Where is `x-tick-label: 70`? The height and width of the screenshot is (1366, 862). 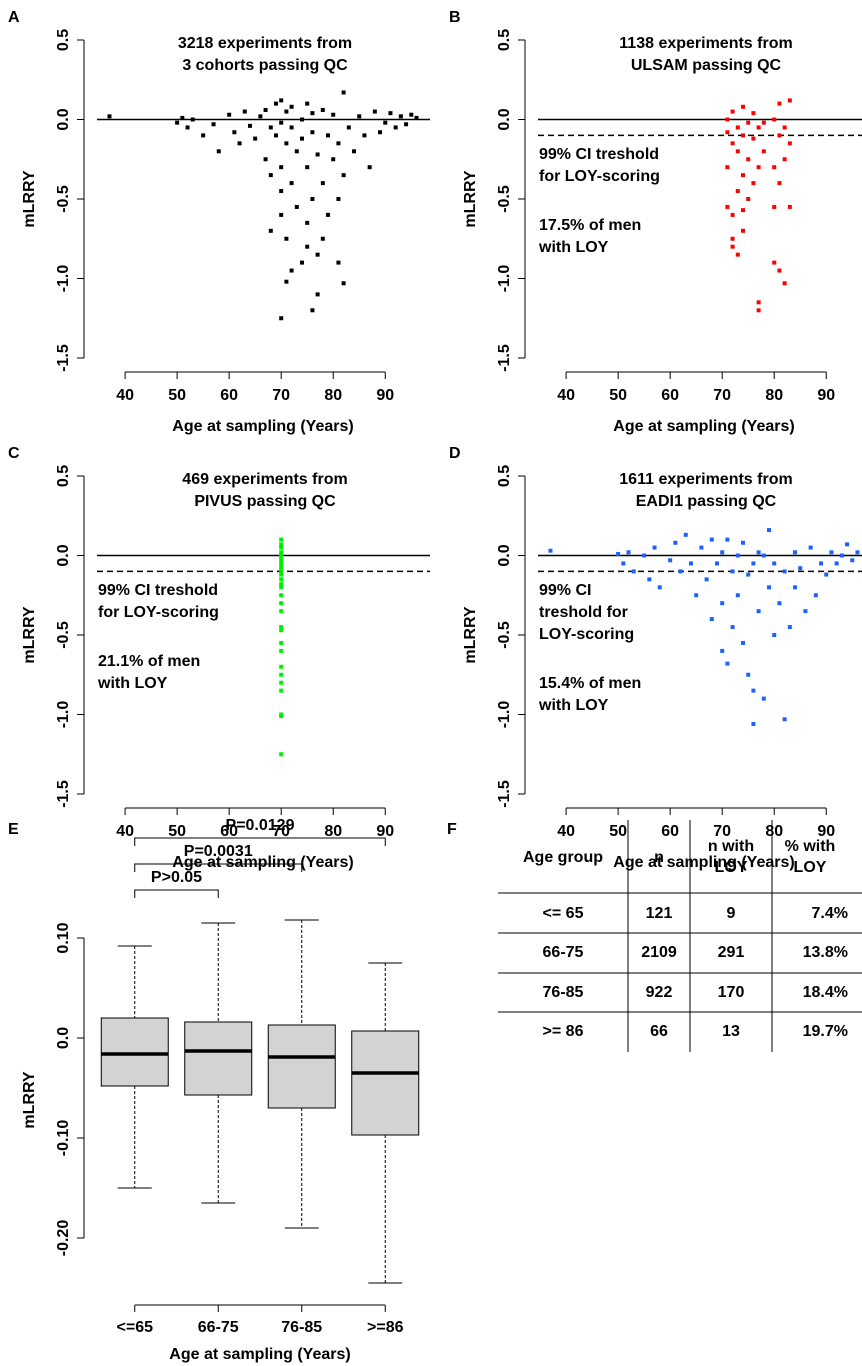
x-tick-label: 70 is located at coordinates (281, 831).